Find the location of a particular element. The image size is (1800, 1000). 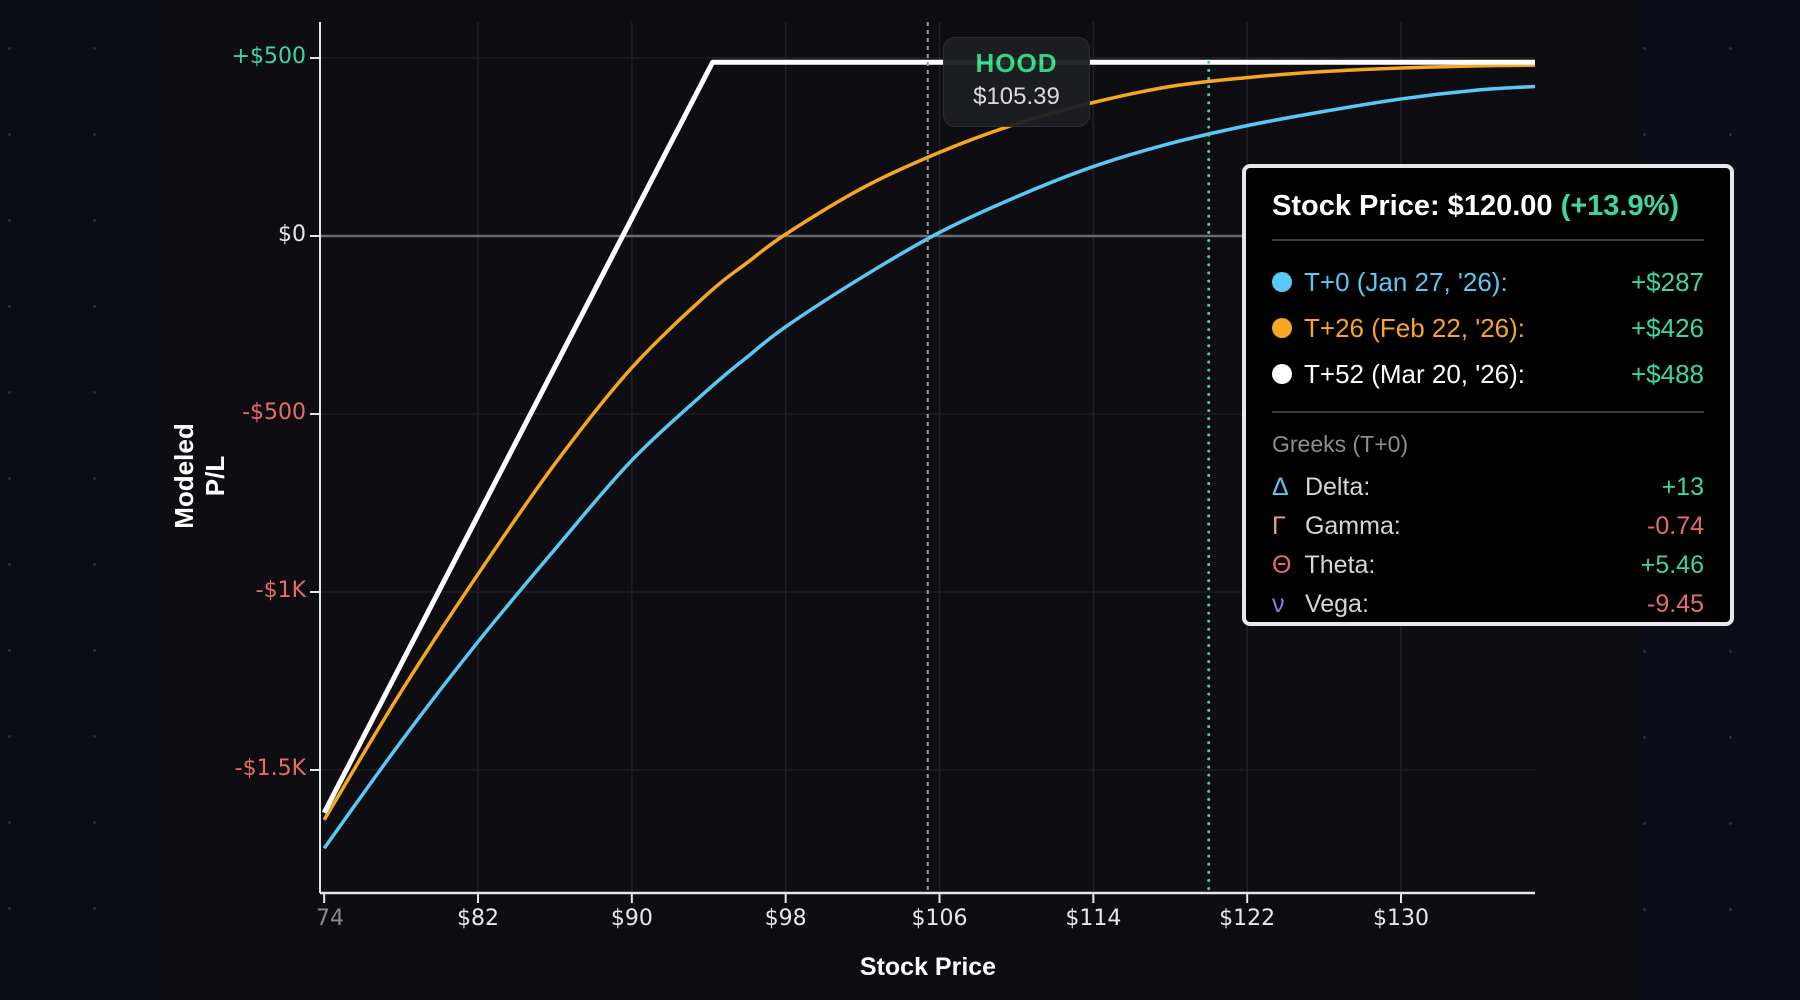

greek-delta-icon: Δ is located at coordinates (1280, 487).